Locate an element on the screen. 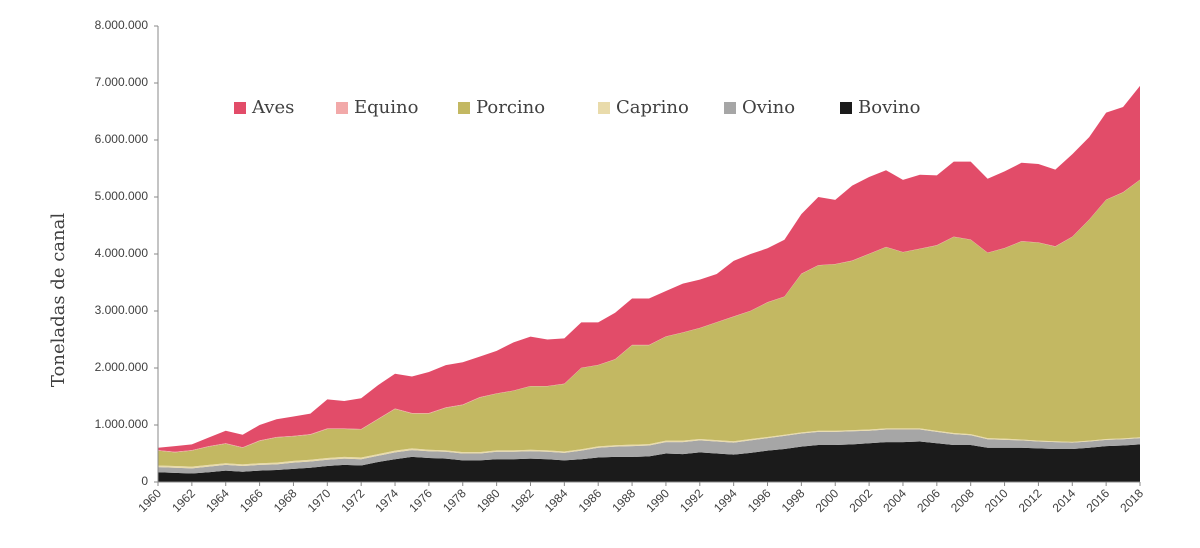  x-tick-label: 2000 is located at coordinates (827, 500).